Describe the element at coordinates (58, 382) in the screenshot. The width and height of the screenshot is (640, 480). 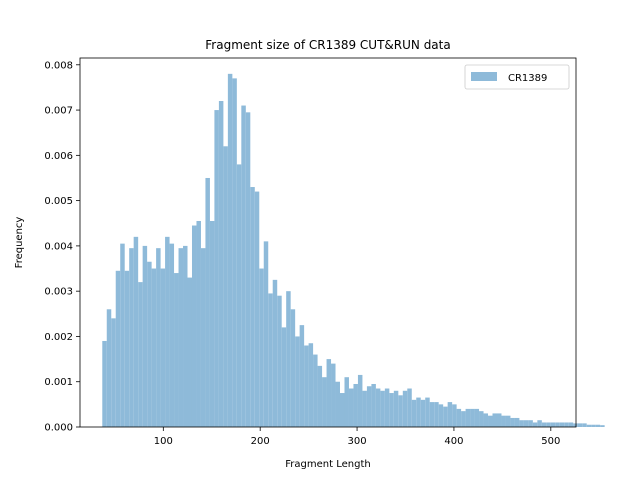
I see `y-tick-label: 0.001` at that location.